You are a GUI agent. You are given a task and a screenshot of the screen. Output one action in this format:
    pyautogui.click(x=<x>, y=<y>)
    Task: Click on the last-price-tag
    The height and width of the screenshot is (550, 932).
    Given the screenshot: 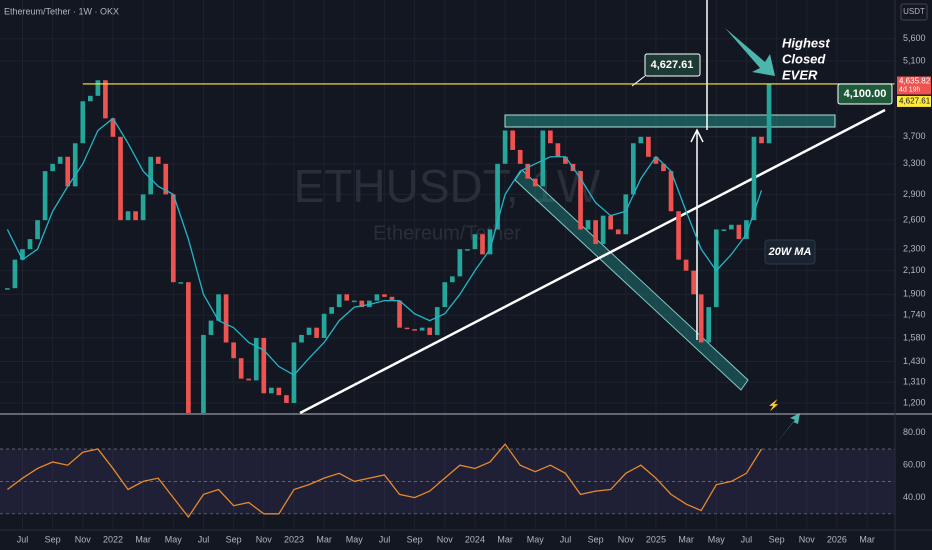 What is the action you would take?
    pyautogui.click(x=914, y=85)
    